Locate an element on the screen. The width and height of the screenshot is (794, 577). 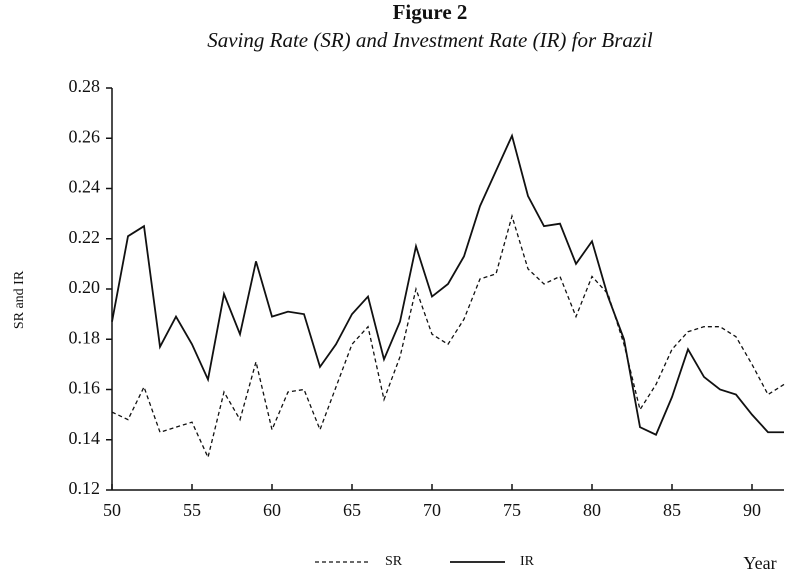
x-tick-label: 60 is located at coordinates (272, 510).